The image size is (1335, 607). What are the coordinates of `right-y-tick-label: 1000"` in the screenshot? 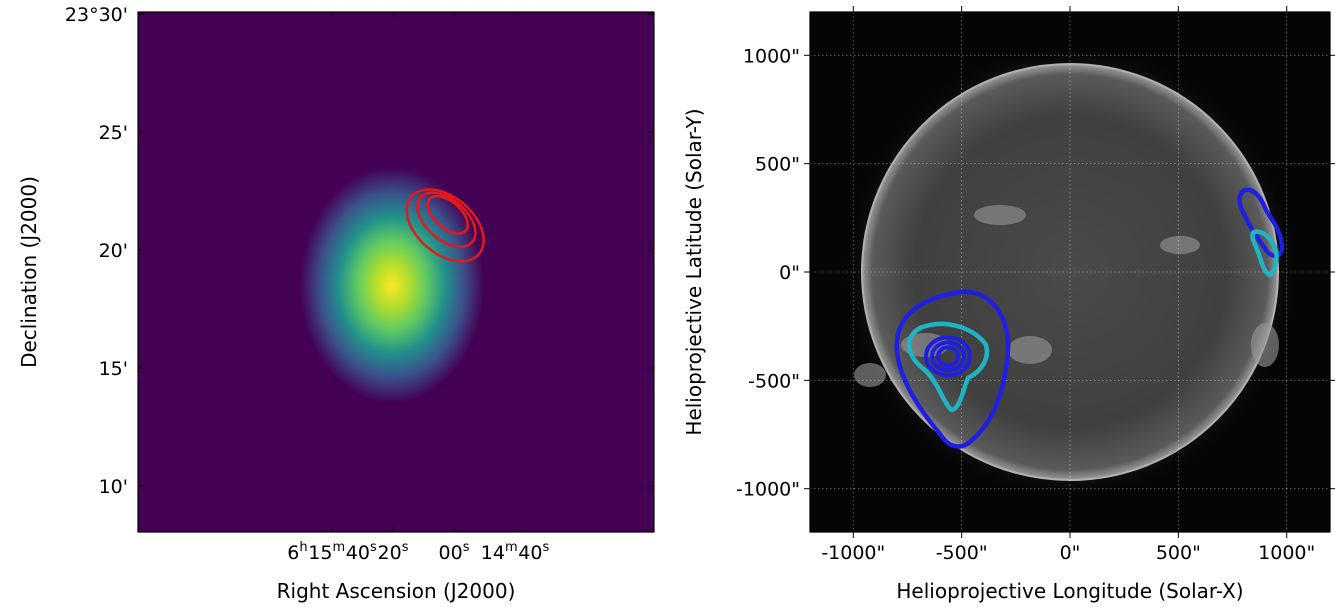 It's located at (771, 56).